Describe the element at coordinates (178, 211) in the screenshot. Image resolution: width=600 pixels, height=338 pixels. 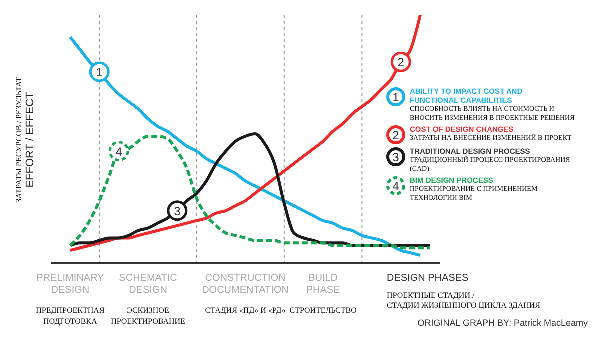
I see `annotation: 3` at that location.